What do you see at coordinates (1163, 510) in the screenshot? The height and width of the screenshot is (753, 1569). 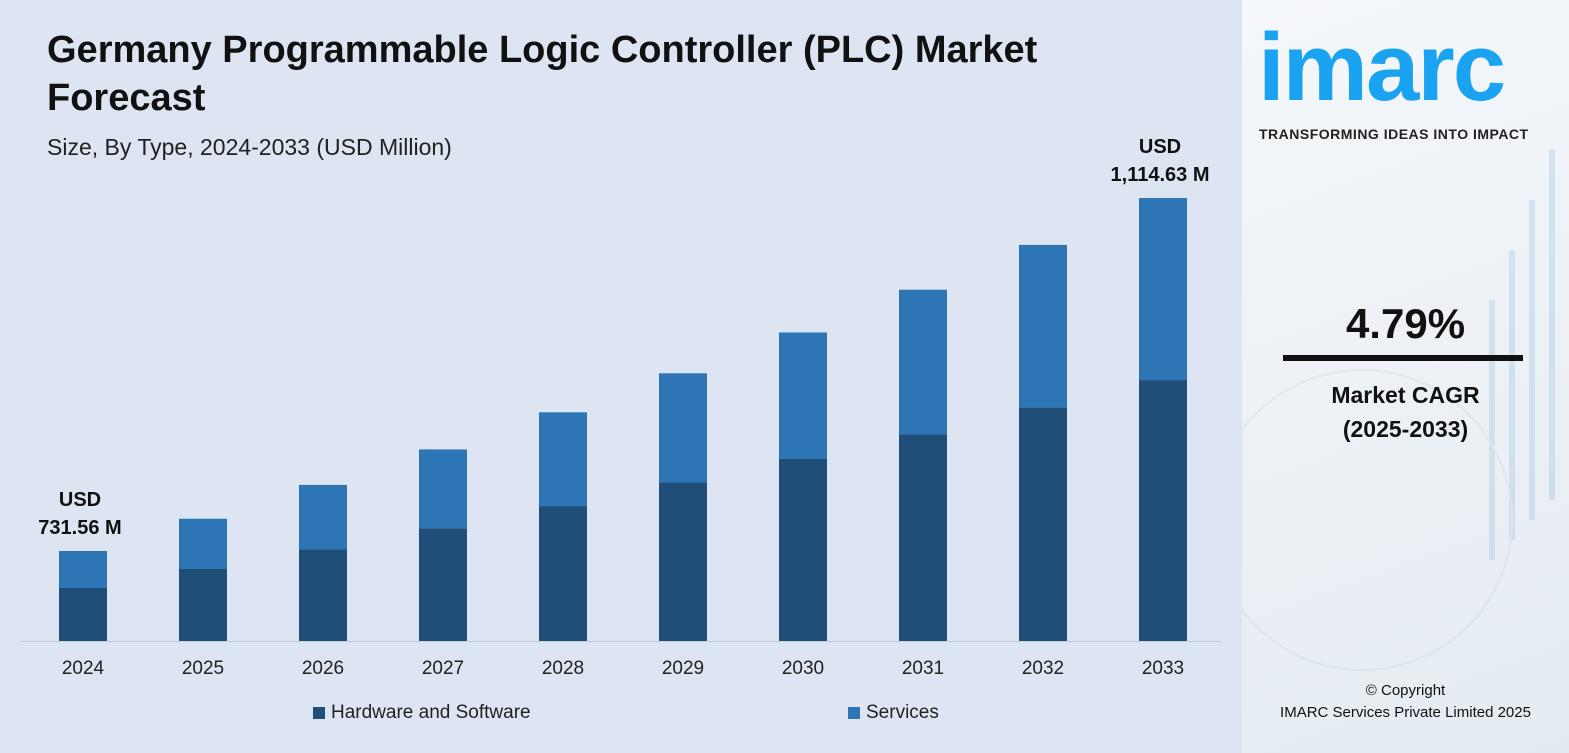 I see `bar-hardware-2033` at bounding box center [1163, 510].